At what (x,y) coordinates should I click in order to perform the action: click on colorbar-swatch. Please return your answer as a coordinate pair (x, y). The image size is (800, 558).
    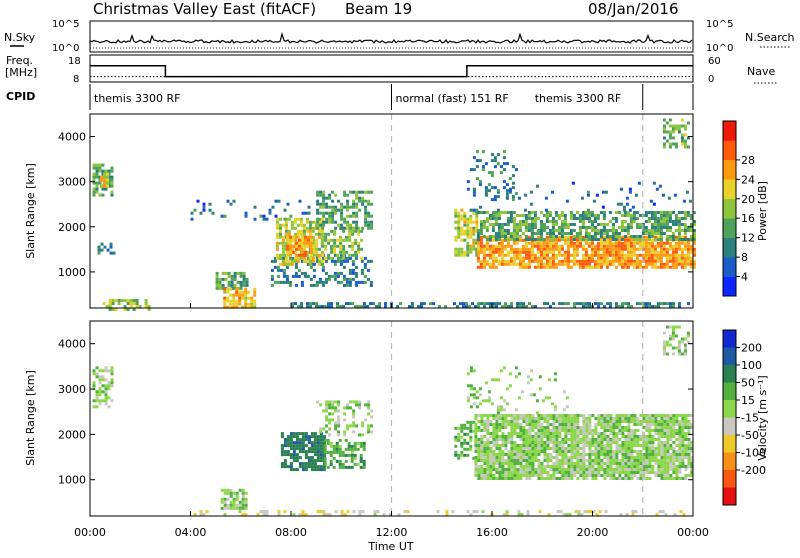
    Looking at the image, I should click on (729, 444).